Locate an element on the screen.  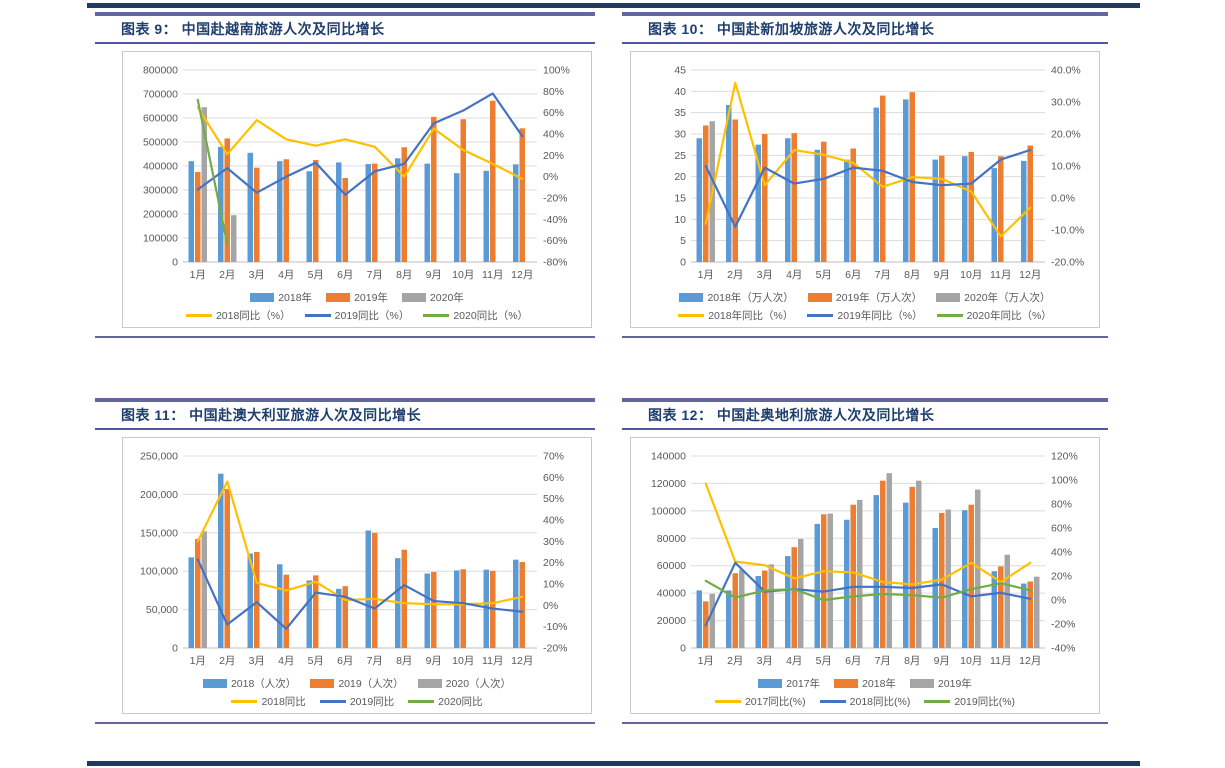
legend-label: 2018年（万人次） is located at coordinates (750, 298).